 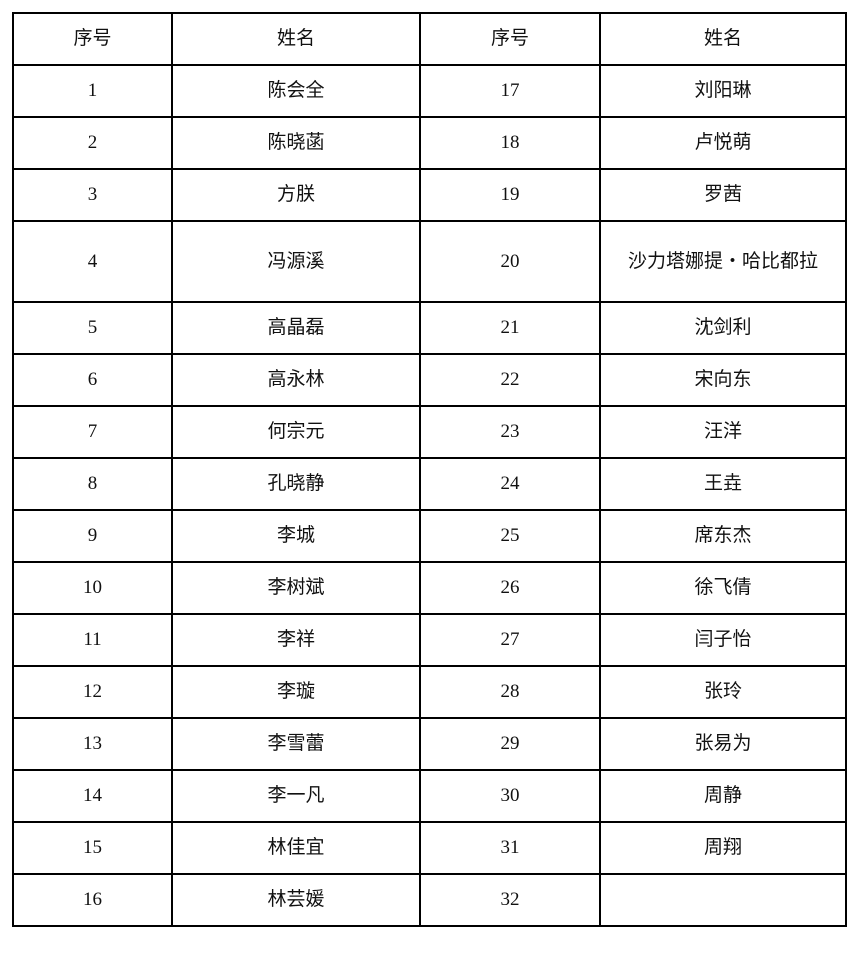 I want to click on name-cell: 汪洋, so click(x=723, y=432).